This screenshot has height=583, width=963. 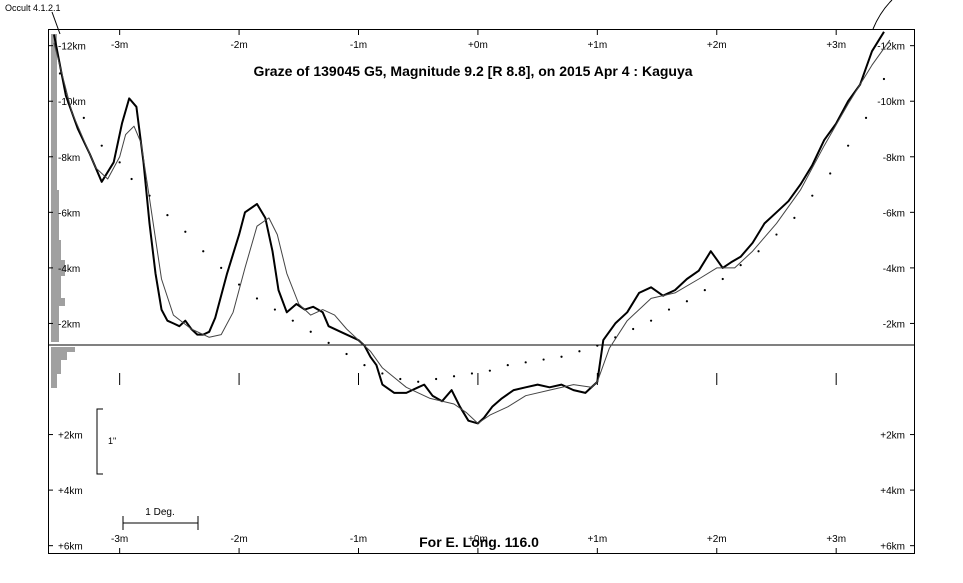 I want to click on y-tick-label-right-3: -6km, so click(x=894, y=213).